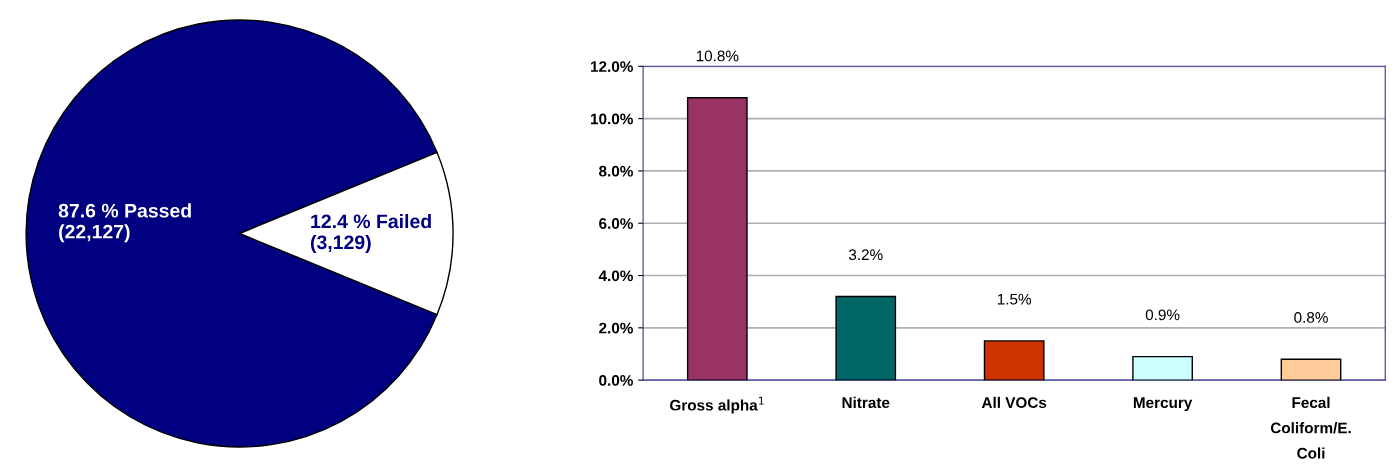  What do you see at coordinates (1014, 299) in the screenshot?
I see `data-label: 1.5%` at bounding box center [1014, 299].